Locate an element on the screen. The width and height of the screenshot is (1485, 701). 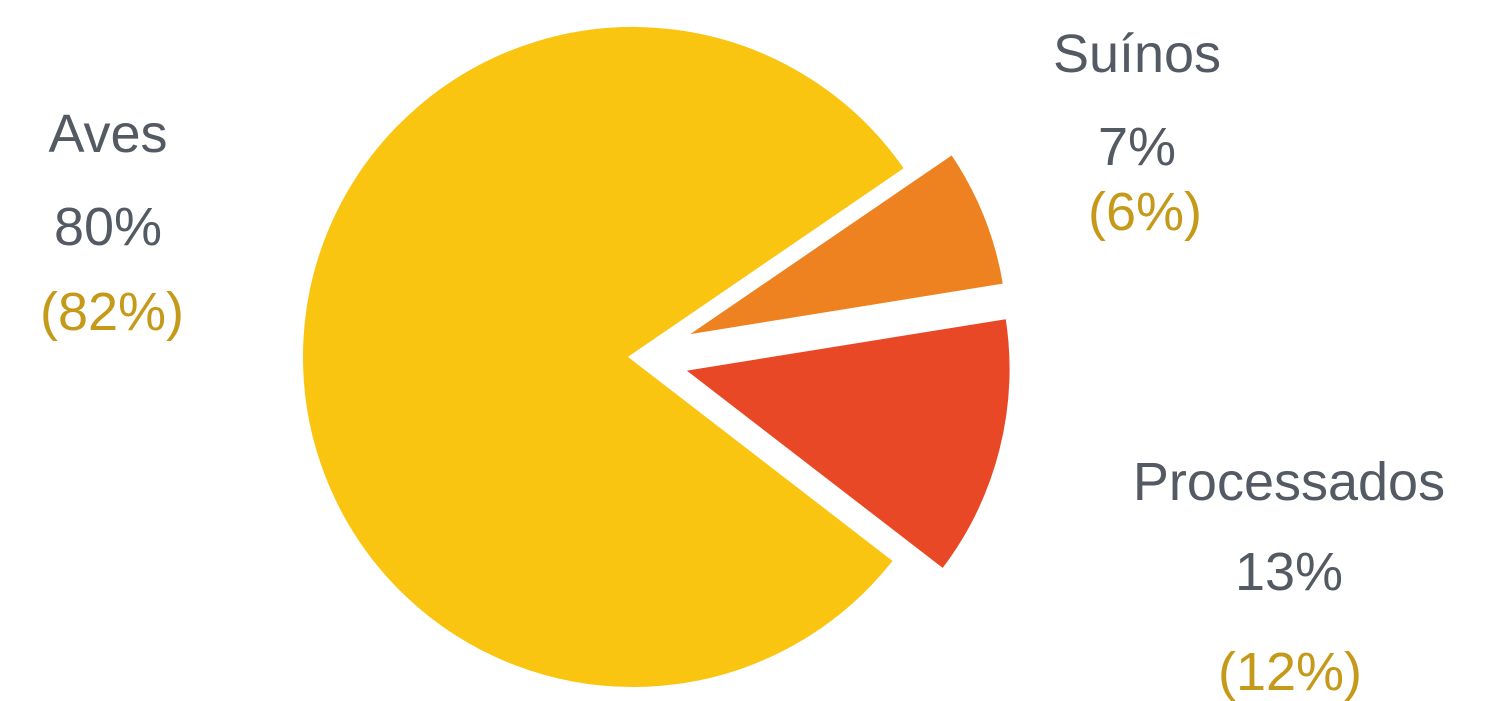
label-processados-name: Processados is located at coordinates (1289, 482).